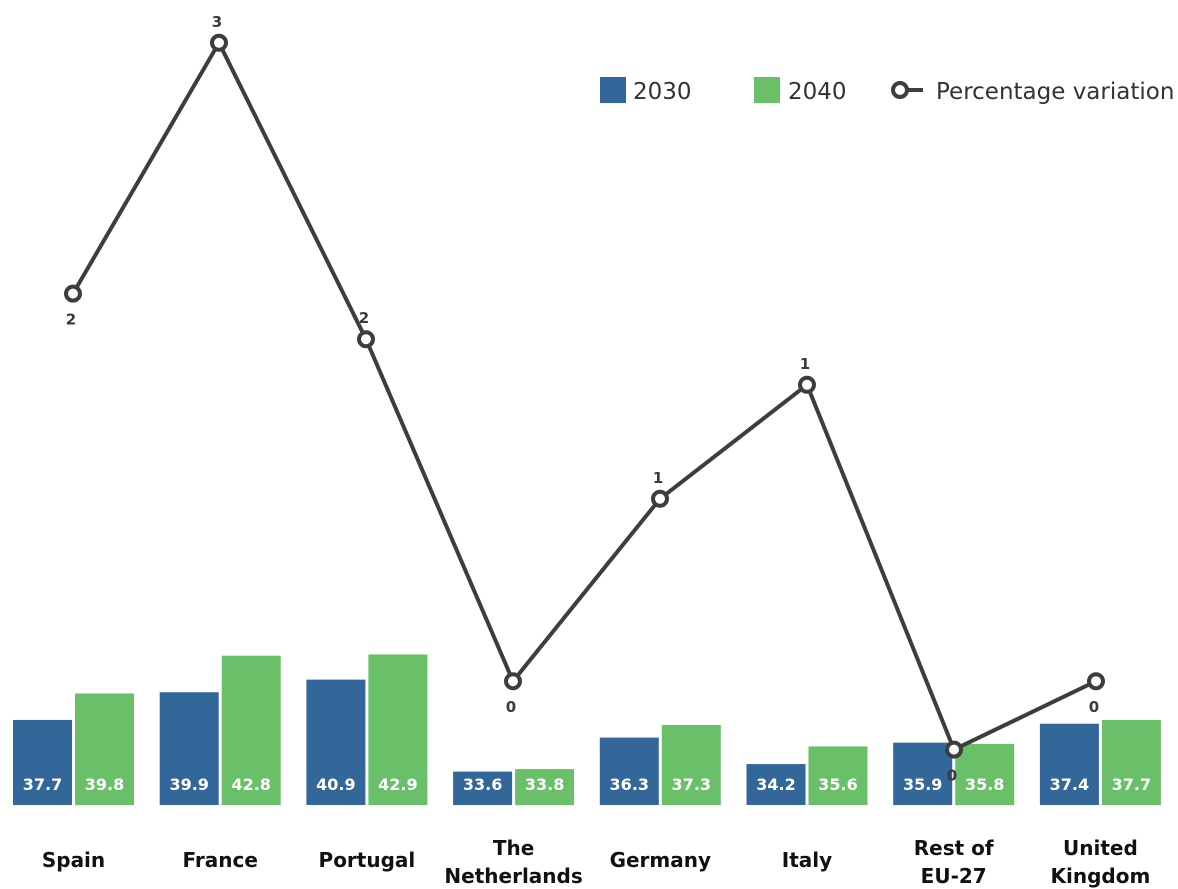 This screenshot has width=1178, height=889. What do you see at coordinates (817, 92) in the screenshot?
I see `legend-label-2040: 2040` at bounding box center [817, 92].